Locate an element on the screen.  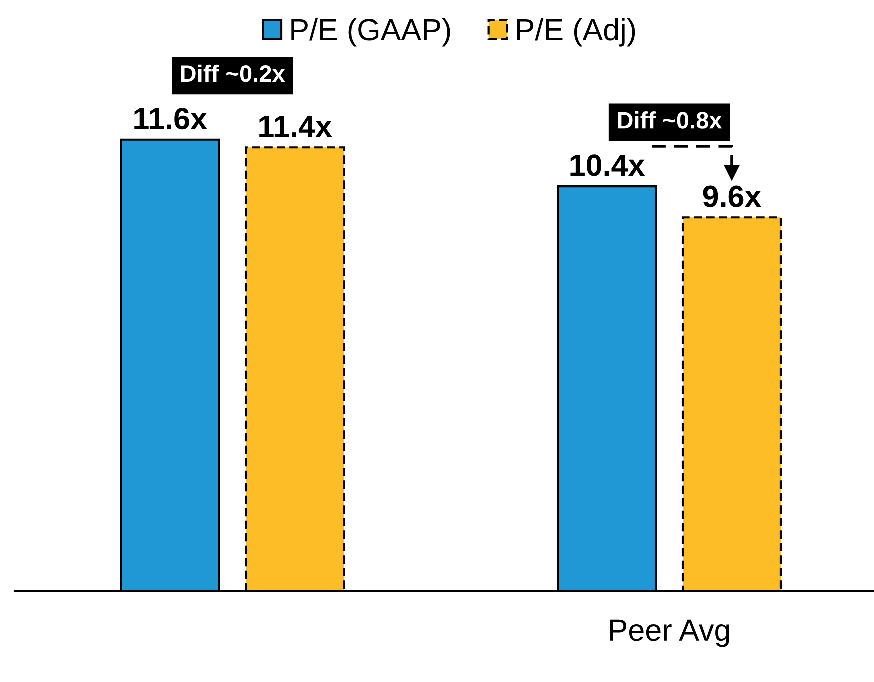
legend-label: P/E (Adj) is located at coordinates (576, 32).